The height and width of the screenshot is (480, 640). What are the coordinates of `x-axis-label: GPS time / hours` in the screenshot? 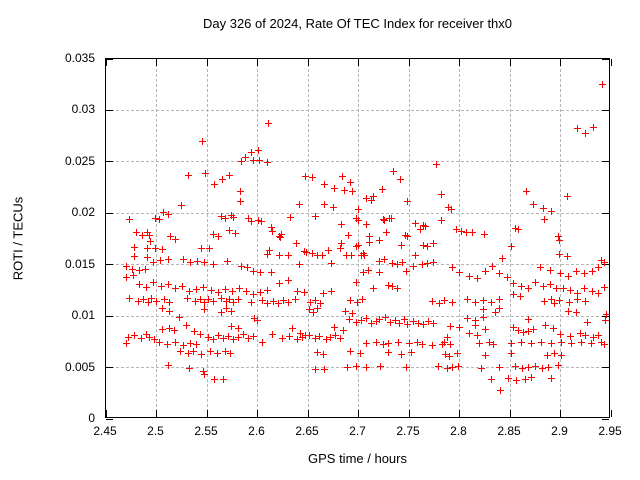 It's located at (357, 458).